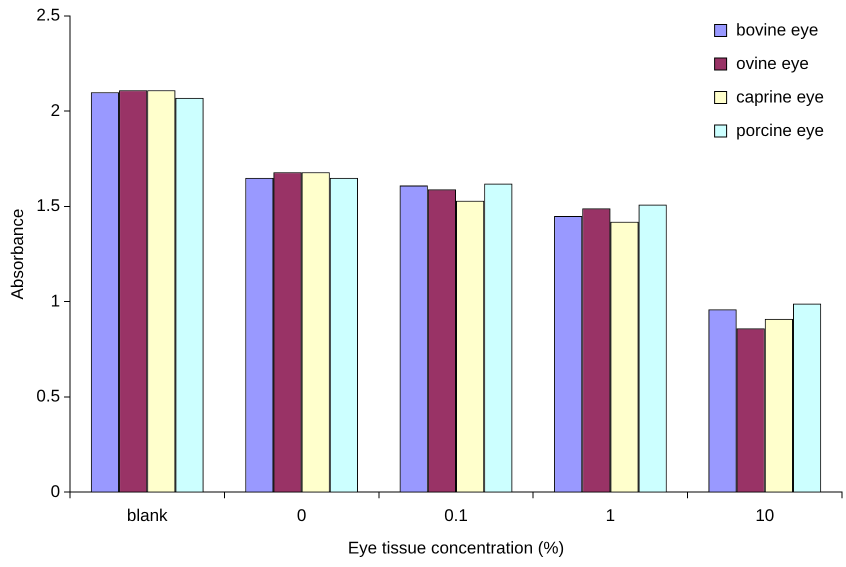 The image size is (846, 567). What do you see at coordinates (55, 491) in the screenshot?
I see `y-tick-label: 0` at bounding box center [55, 491].